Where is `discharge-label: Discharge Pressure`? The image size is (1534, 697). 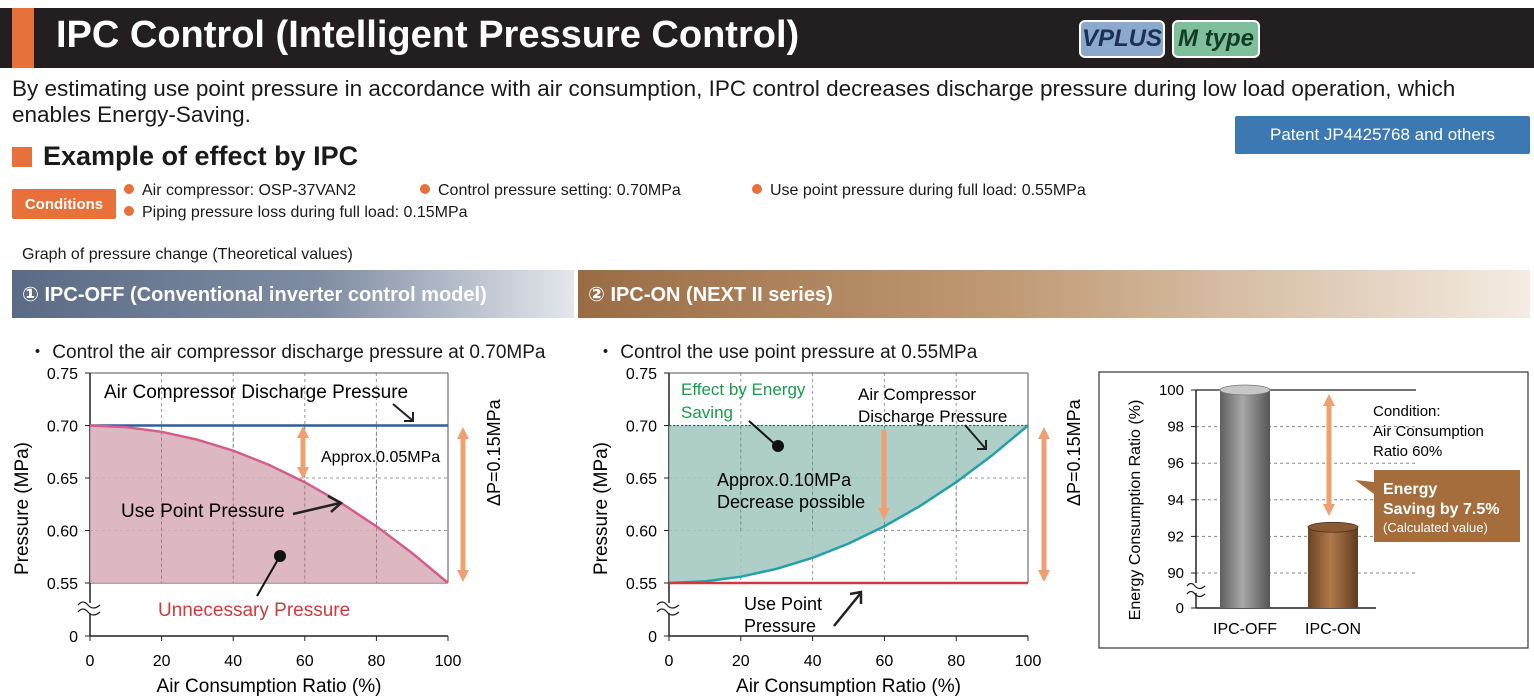 discharge-label: Discharge Pressure is located at coordinates (932, 416).